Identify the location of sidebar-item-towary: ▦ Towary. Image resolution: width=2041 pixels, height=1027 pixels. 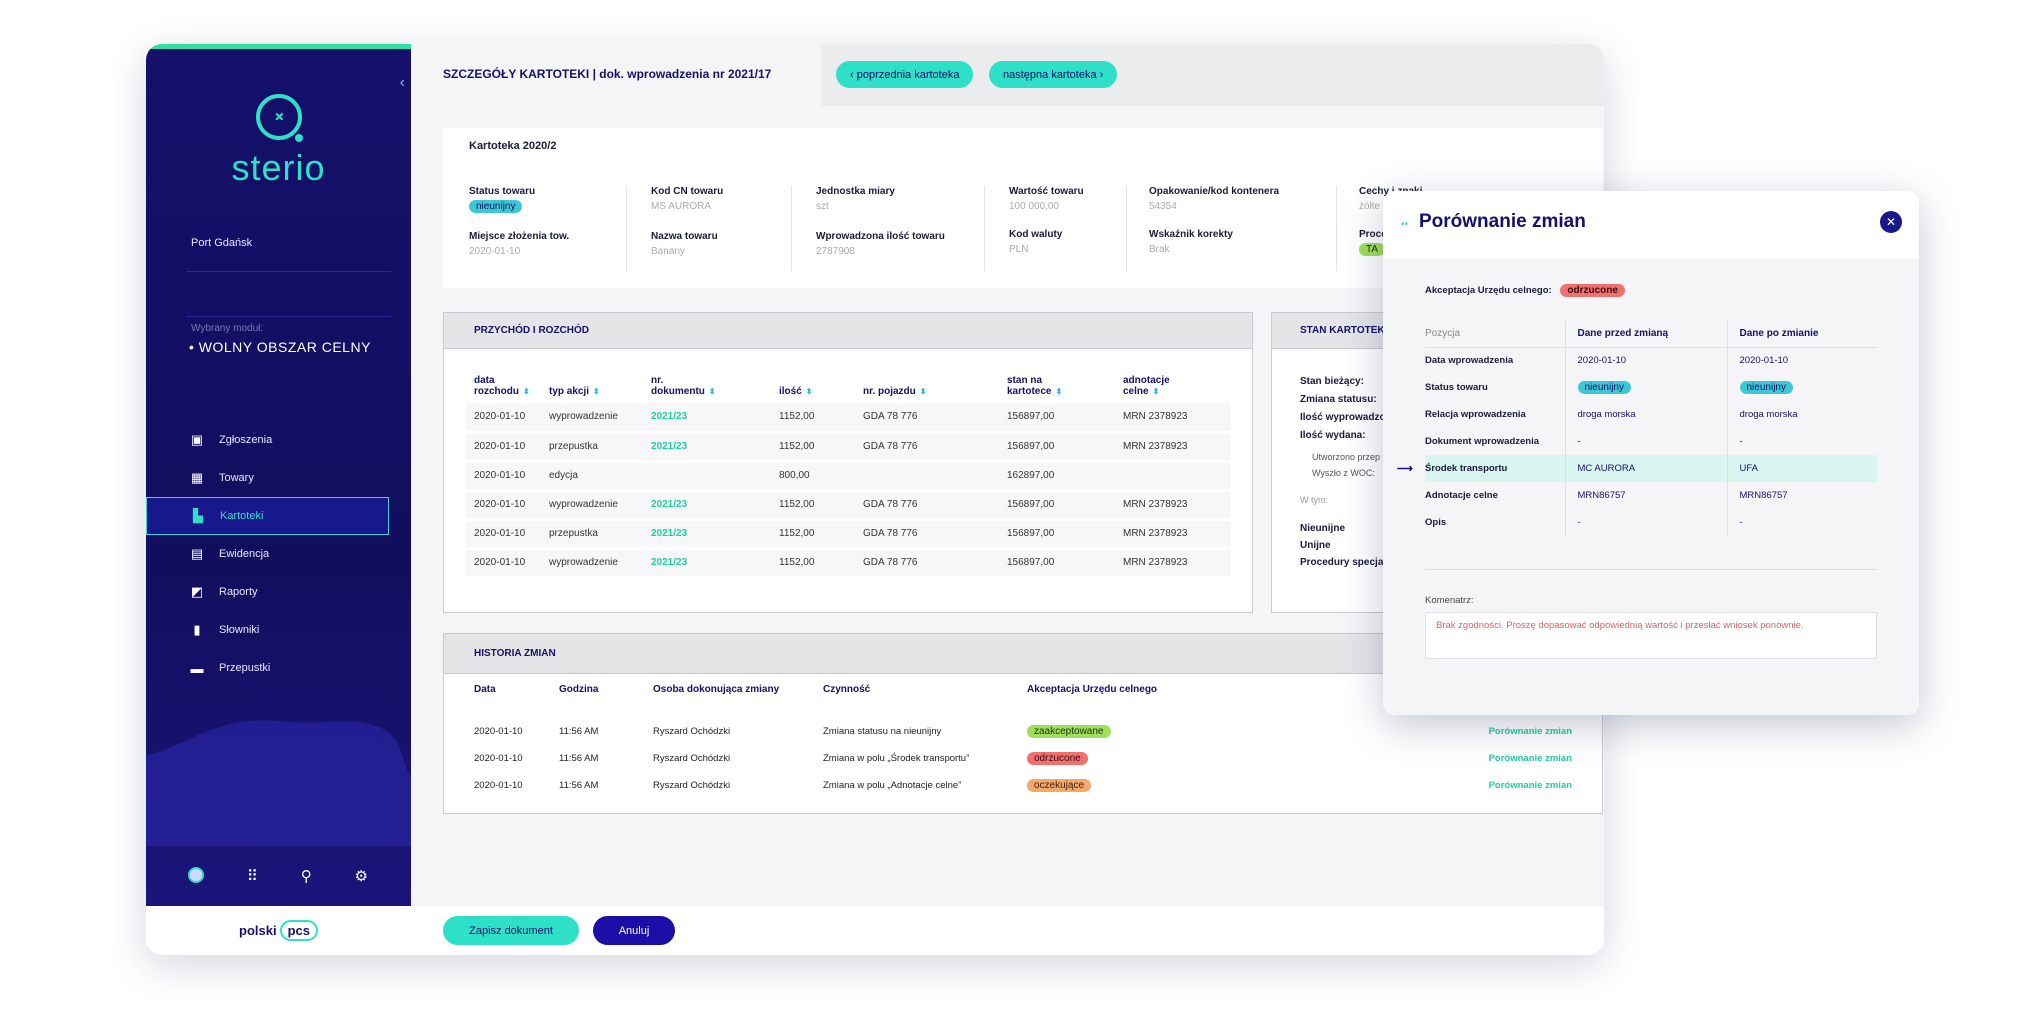
(278, 478).